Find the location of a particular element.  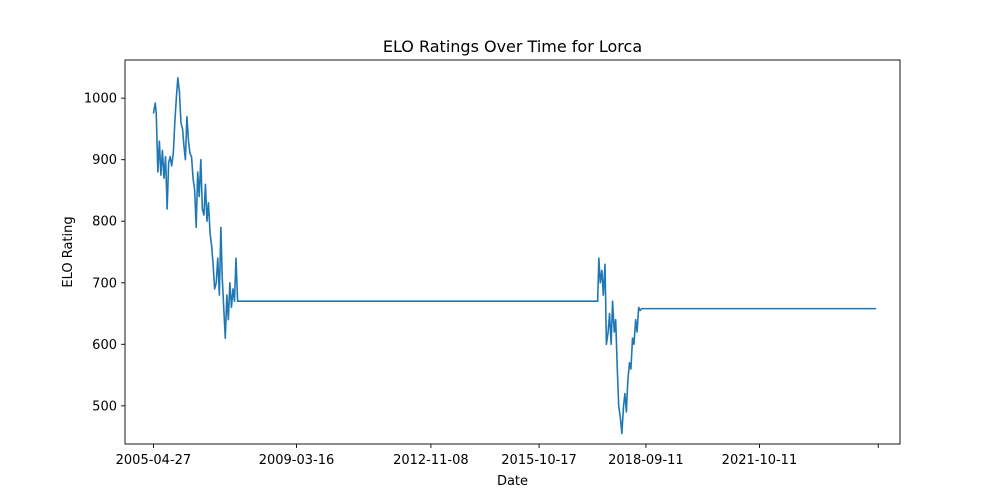

y-tick-label: 900 is located at coordinates (104, 160).